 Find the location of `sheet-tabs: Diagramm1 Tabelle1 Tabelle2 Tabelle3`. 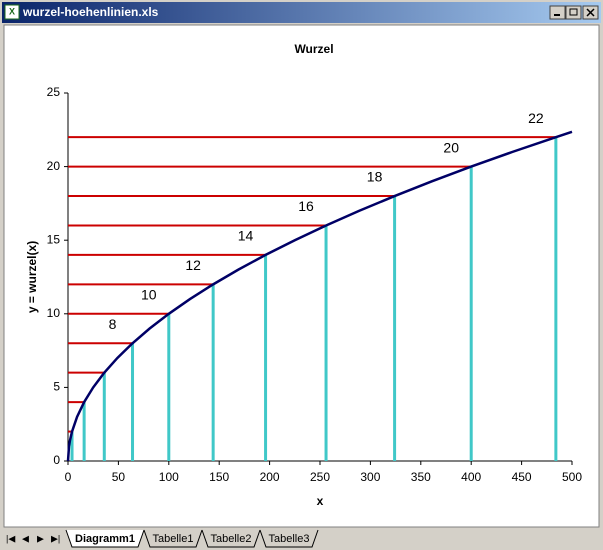

sheet-tabs: Diagramm1 Tabelle1 Tabelle2 Tabelle3 is located at coordinates (192, 538).